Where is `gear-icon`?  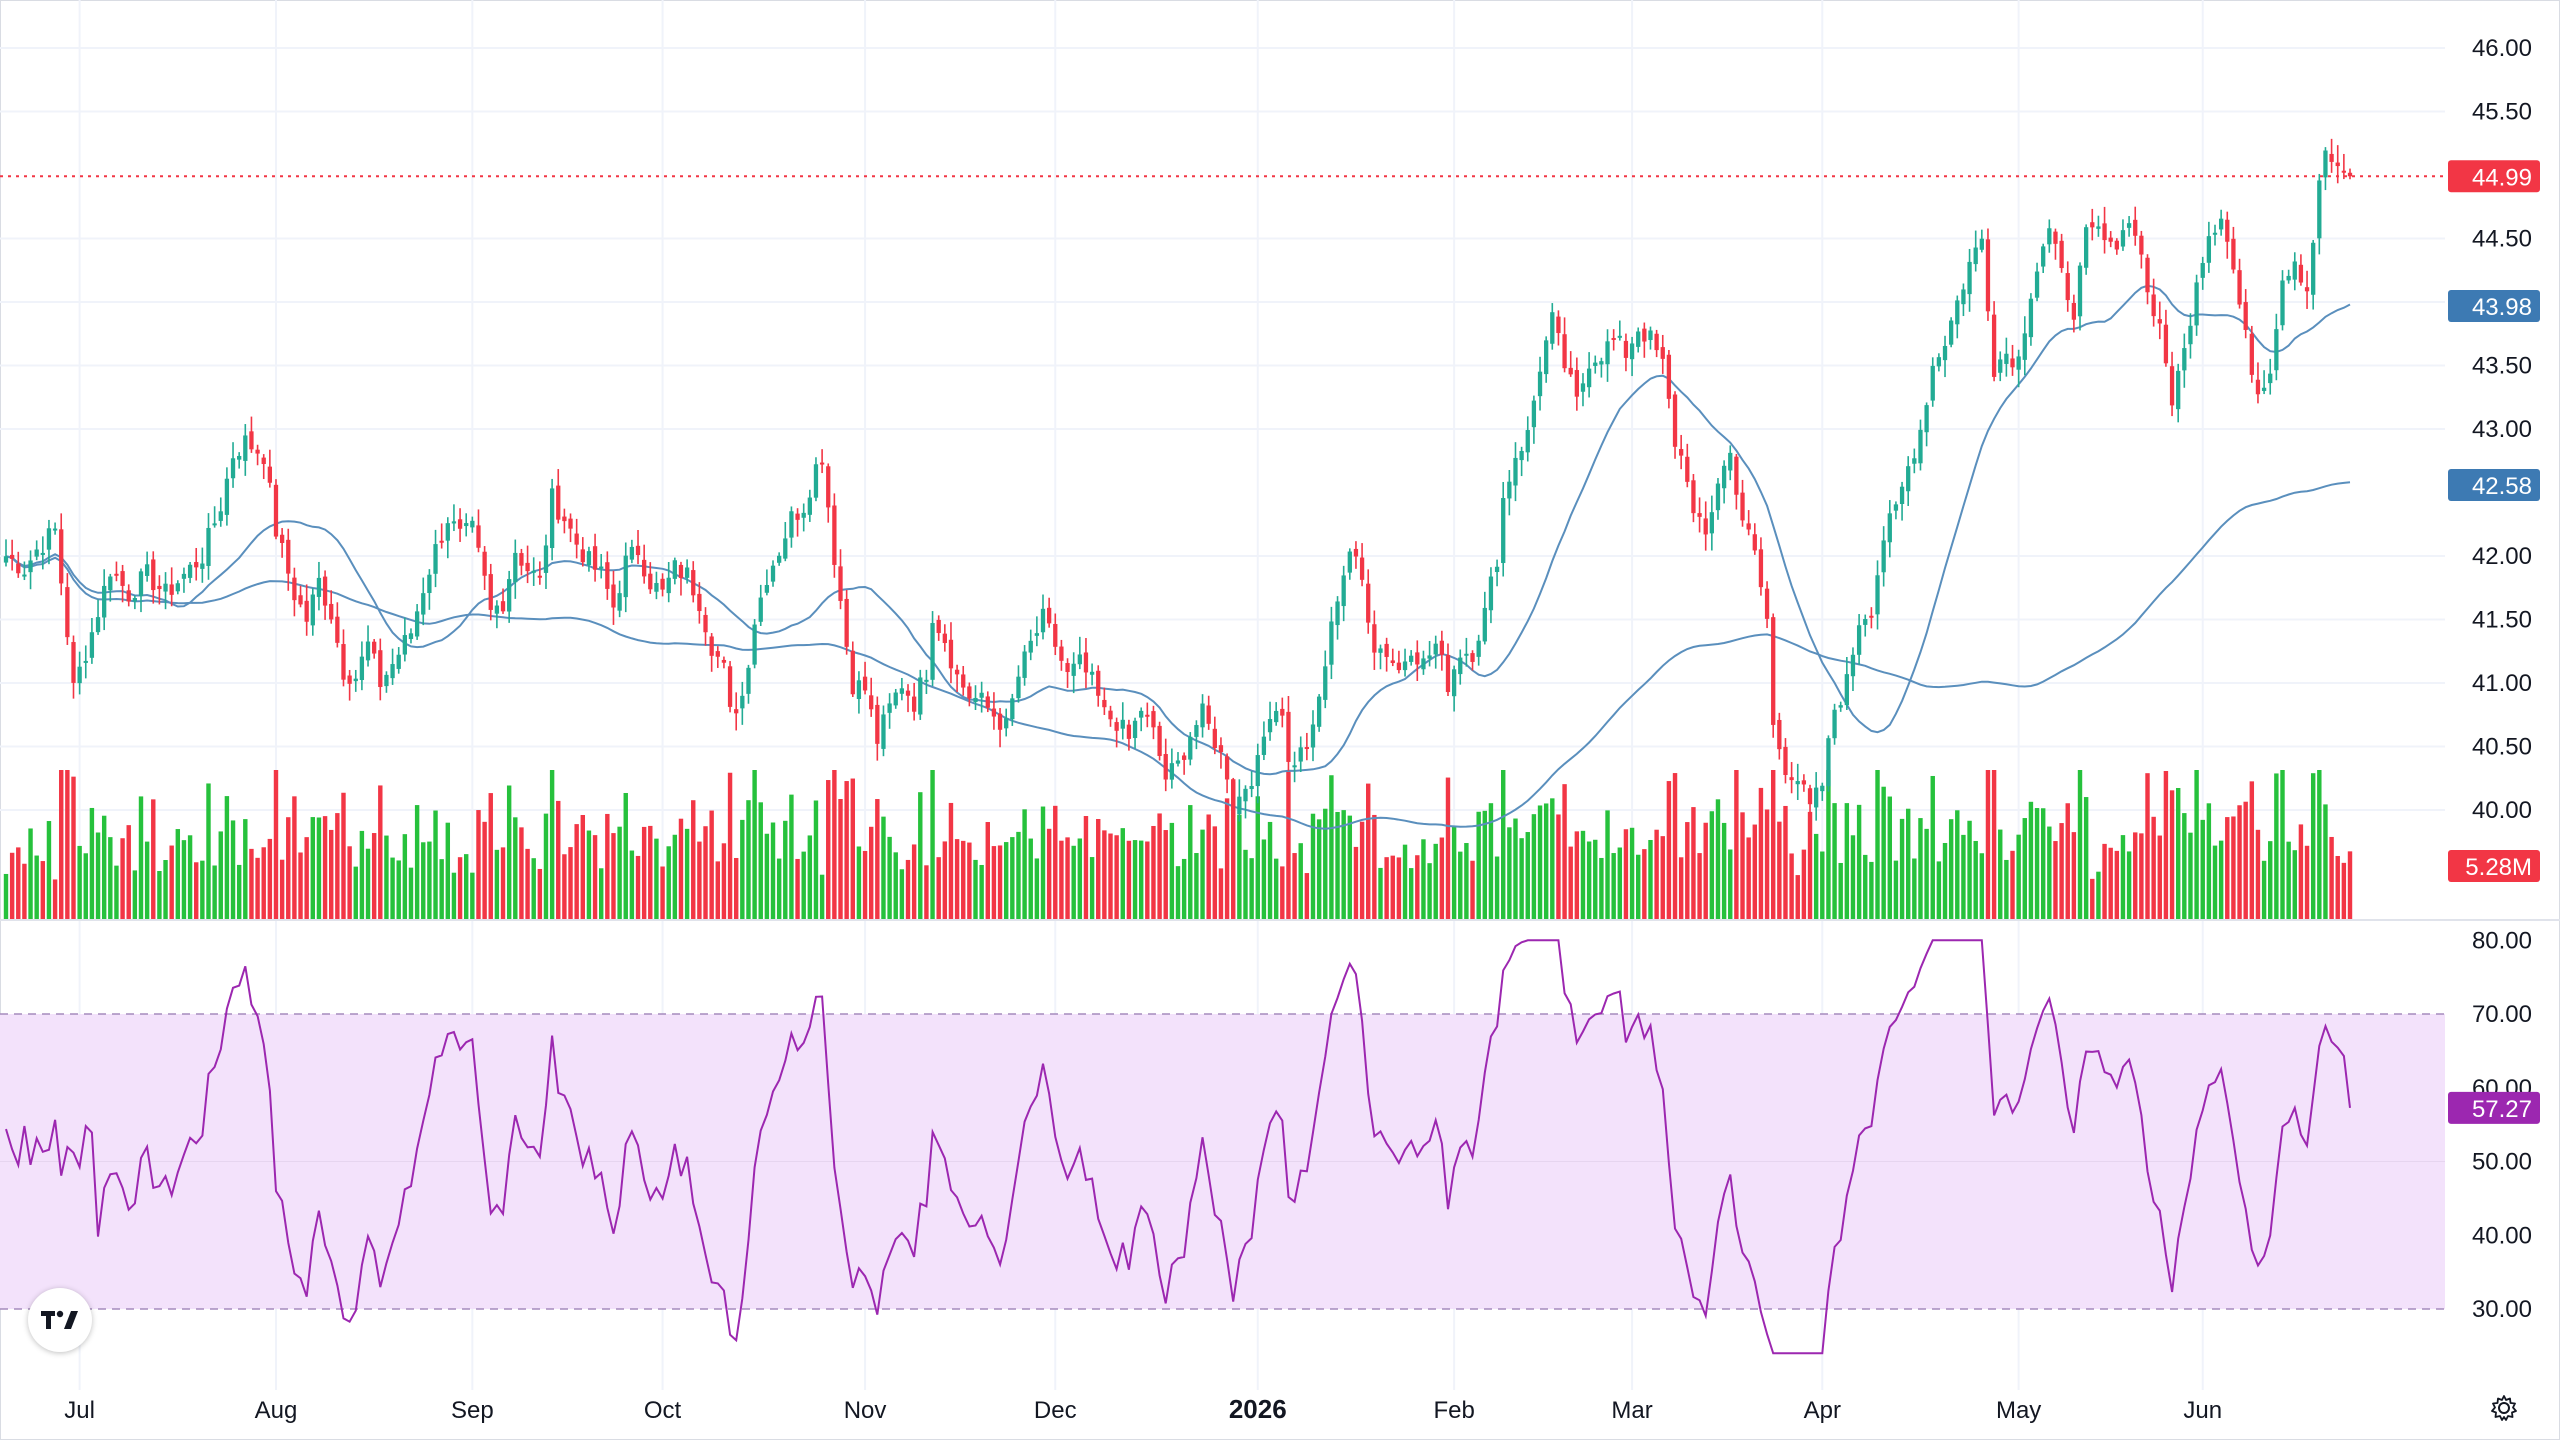 gear-icon is located at coordinates (2504, 1408).